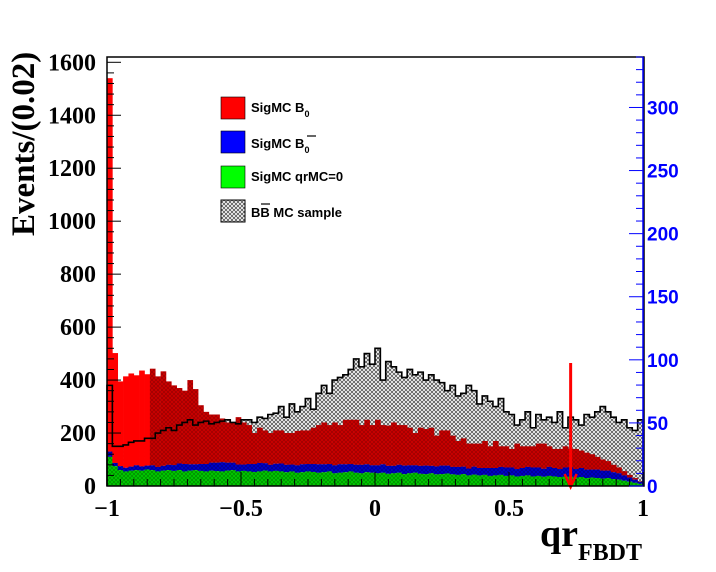 Image resolution: width=716 pixels, height=572 pixels. What do you see at coordinates (78, 381) in the screenshot?
I see `y-tick-label: 400` at bounding box center [78, 381].